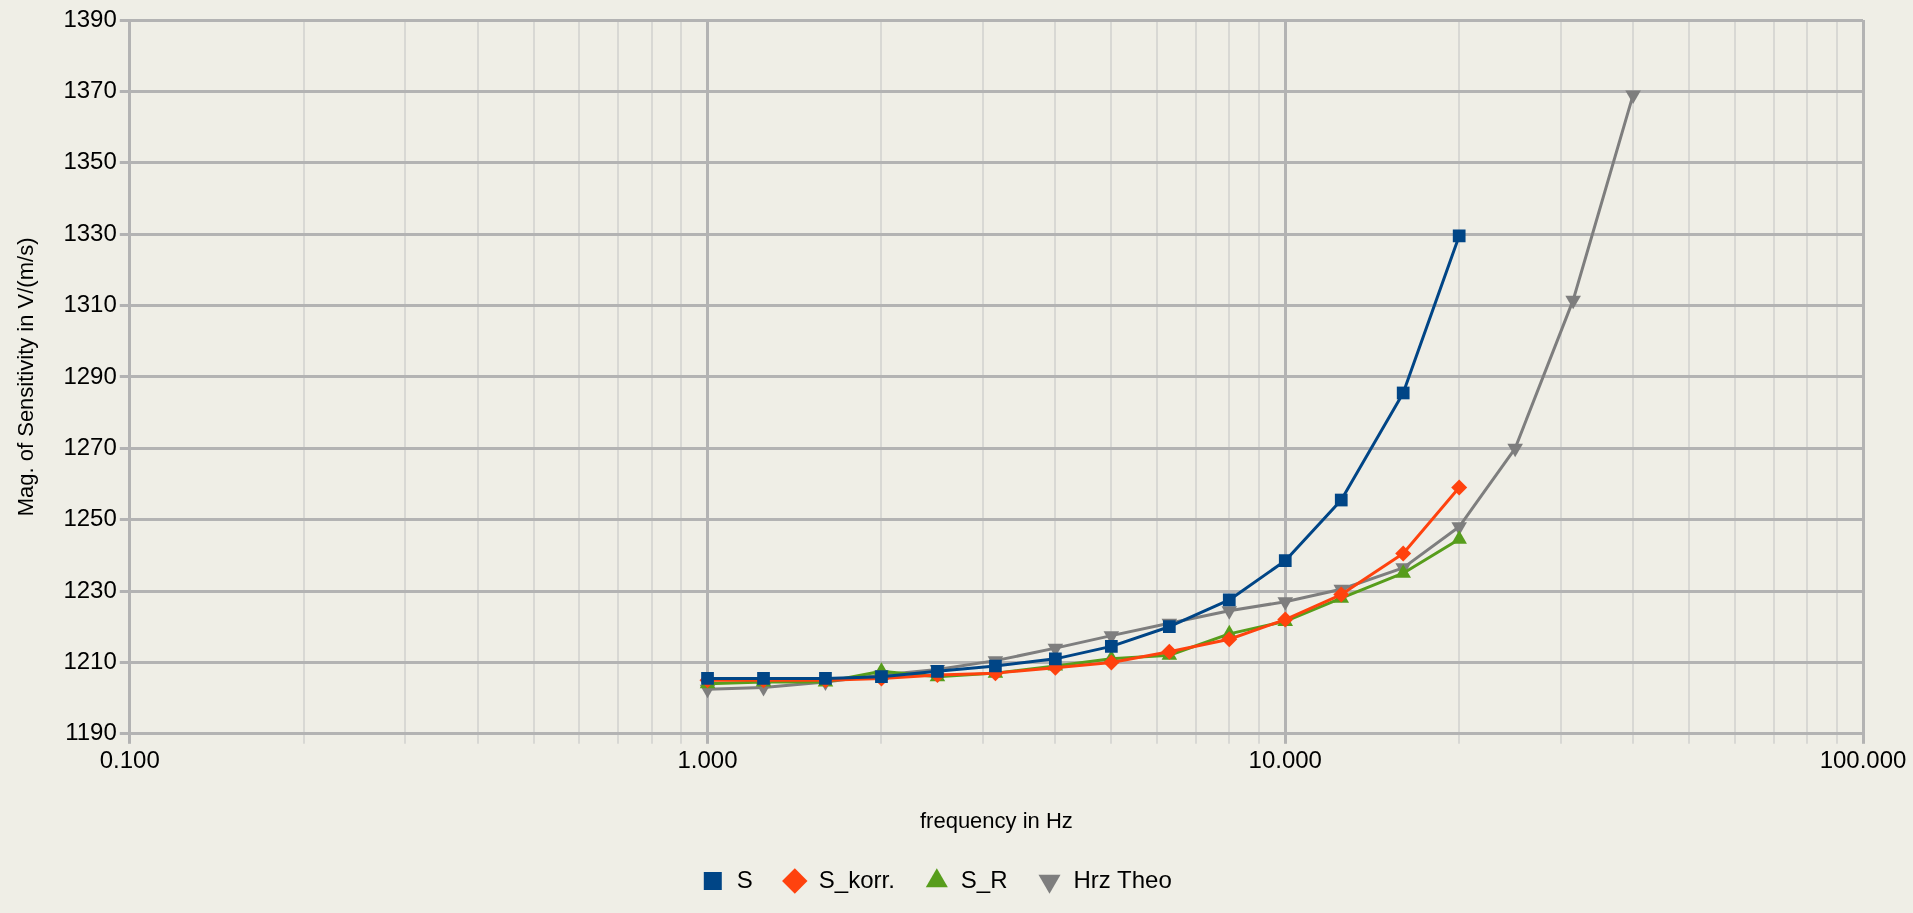  What do you see at coordinates (90, 589) in the screenshot?
I see `y-tick-label: 1230` at bounding box center [90, 589].